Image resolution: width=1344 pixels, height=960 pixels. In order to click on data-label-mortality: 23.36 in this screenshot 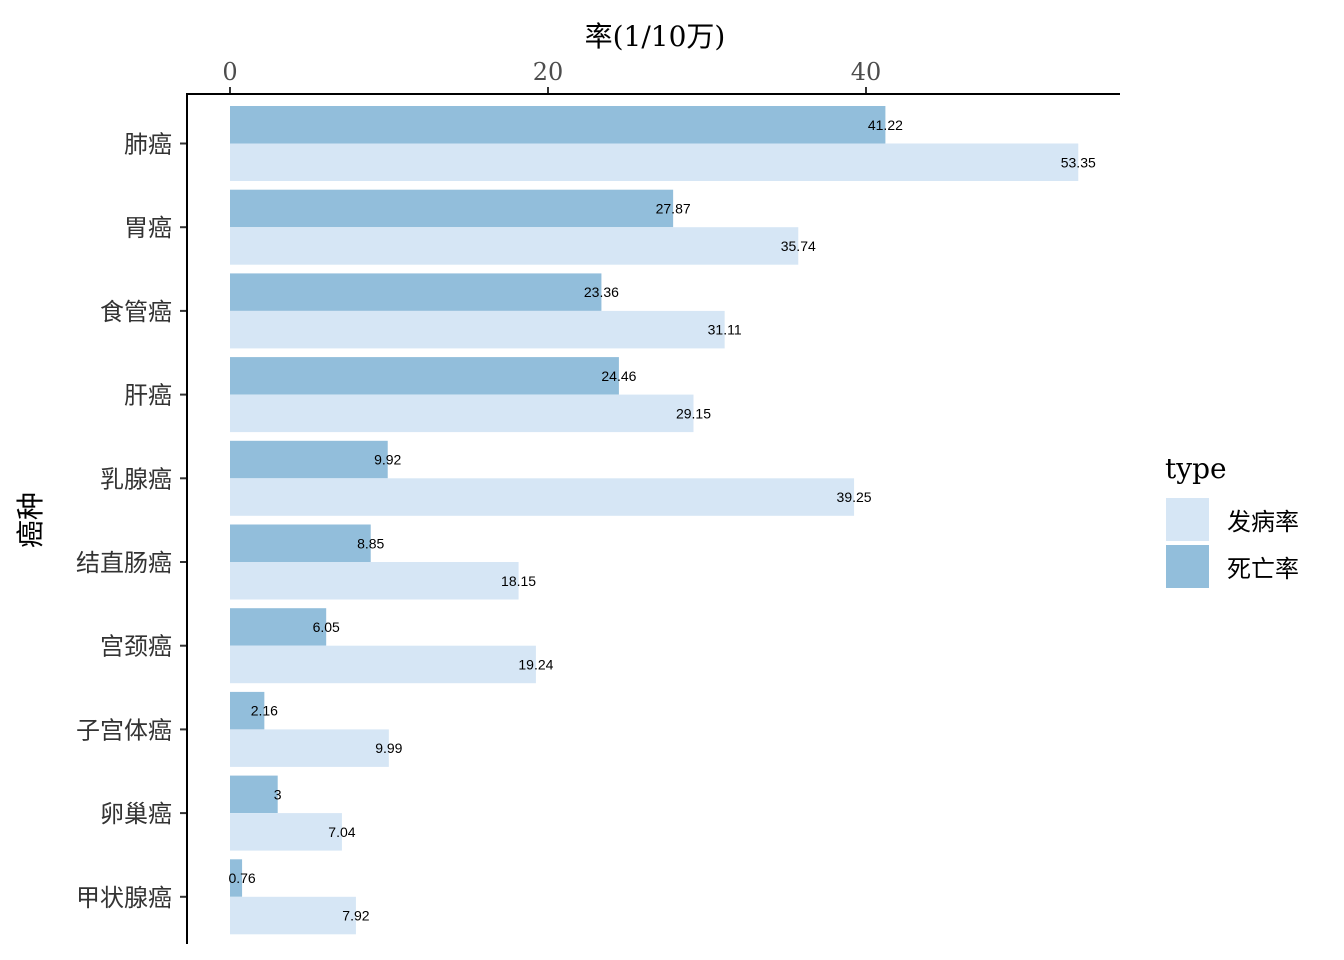, I will do `click(601, 292)`.